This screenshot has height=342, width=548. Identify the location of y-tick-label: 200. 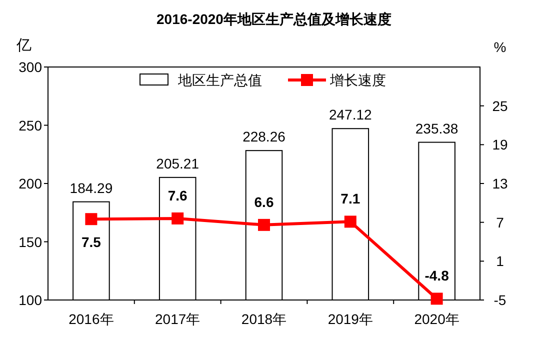
(30, 184).